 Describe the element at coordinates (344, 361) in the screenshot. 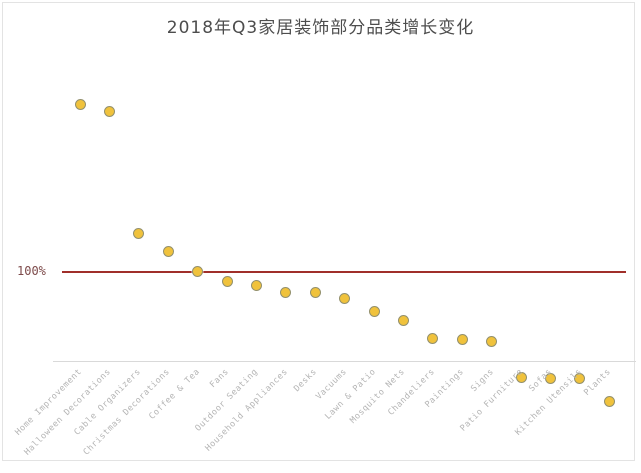

I see `x-axis-line` at that location.